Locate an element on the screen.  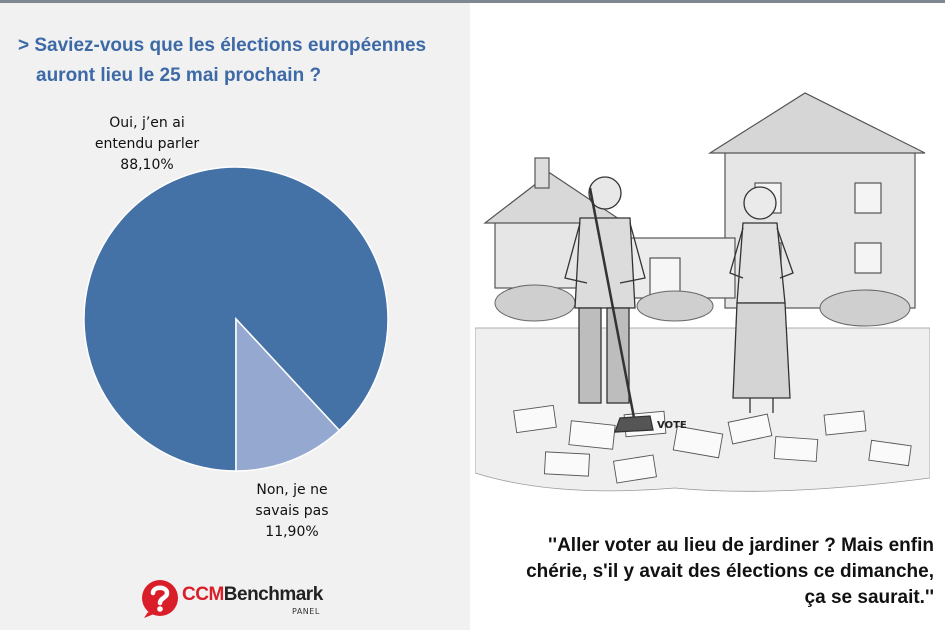
pie-label-oui-line1: Oui, j’en ai is located at coordinates (147, 123).